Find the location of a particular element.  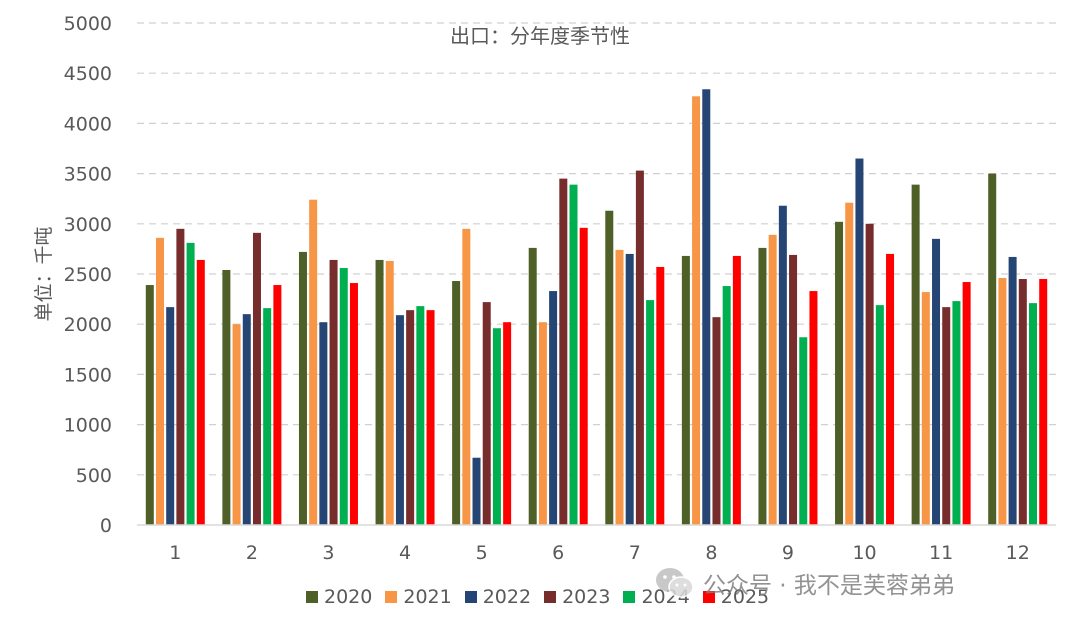

legend-label: 2025 is located at coordinates (745, 597).